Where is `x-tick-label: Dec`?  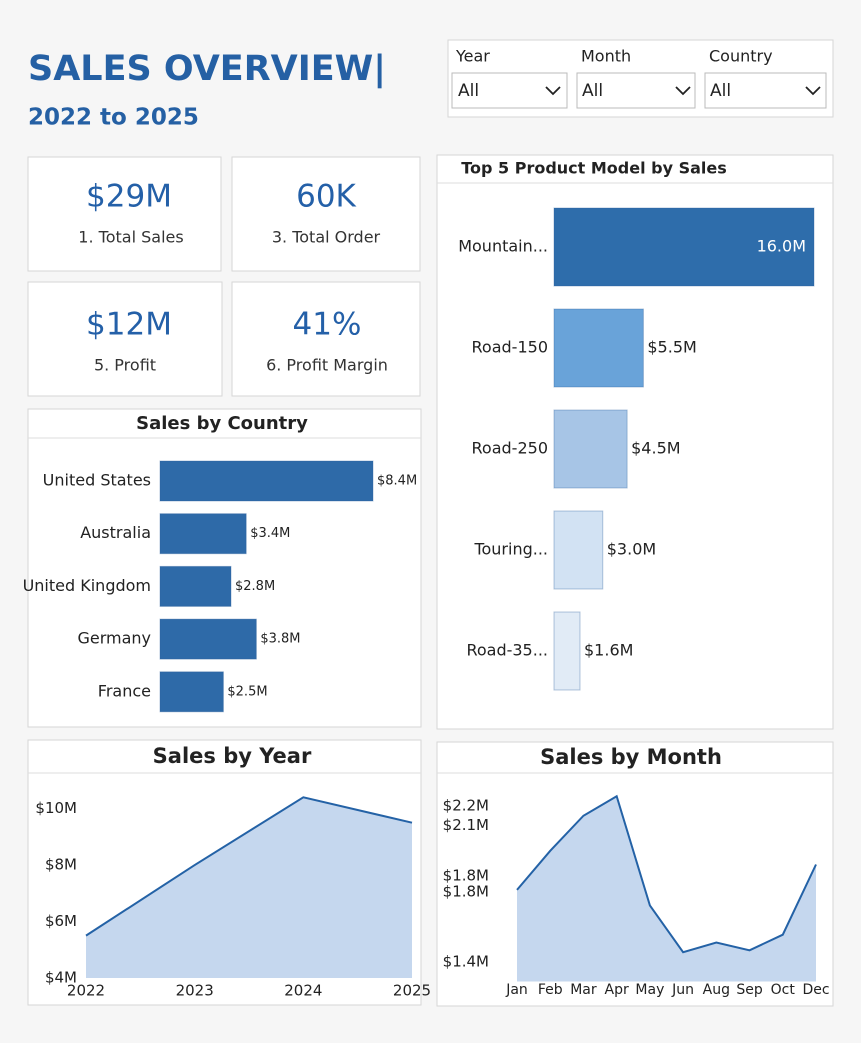
x-tick-label: Dec is located at coordinates (815, 990).